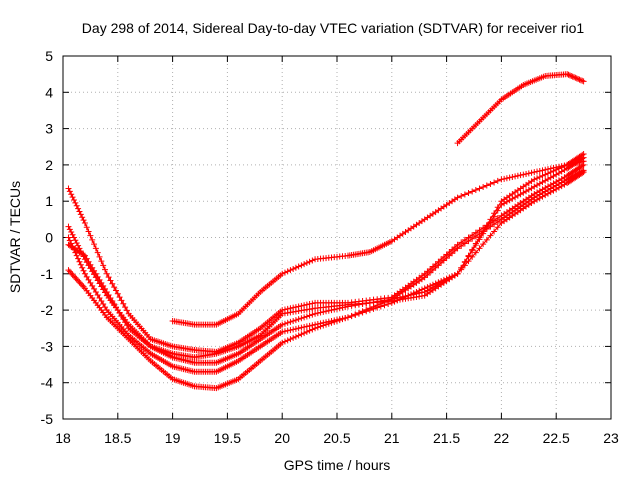 This screenshot has width=640, height=480. What do you see at coordinates (502, 438) in the screenshot?
I see `x-tick-label: 22` at bounding box center [502, 438].